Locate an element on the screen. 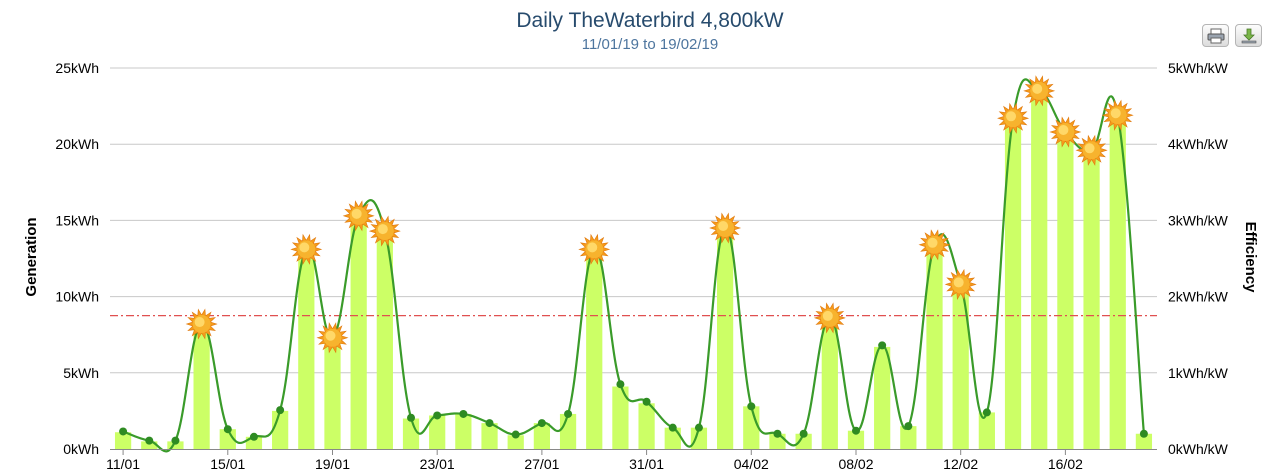  x-tick-label: 19/01 is located at coordinates (332, 464).